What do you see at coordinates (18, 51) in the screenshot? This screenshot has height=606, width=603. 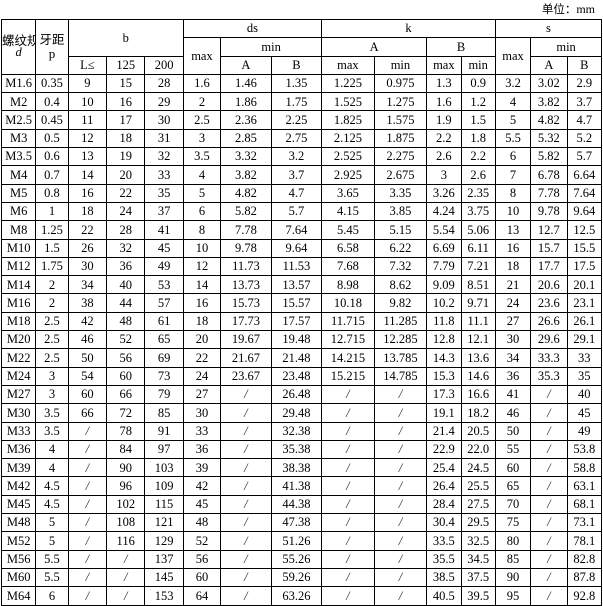 I see `header-thread-spec-var: d` at bounding box center [18, 51].